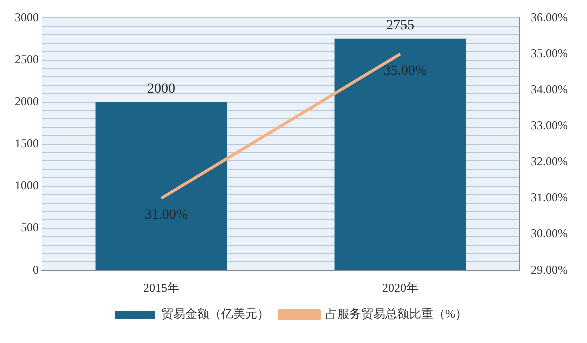 Image resolution: width=587 pixels, height=343 pixels. I want to click on data-label: 2755, so click(400, 26).